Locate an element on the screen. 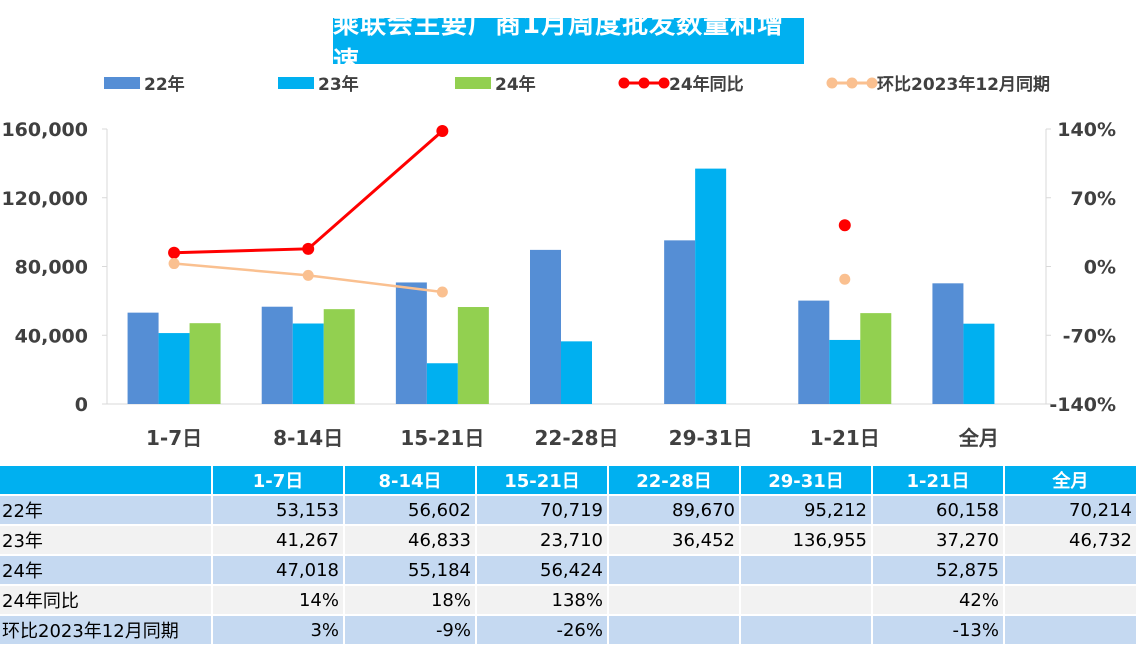 The image size is (1137, 646). table-cell: 46,732 is located at coordinates (1070, 540).